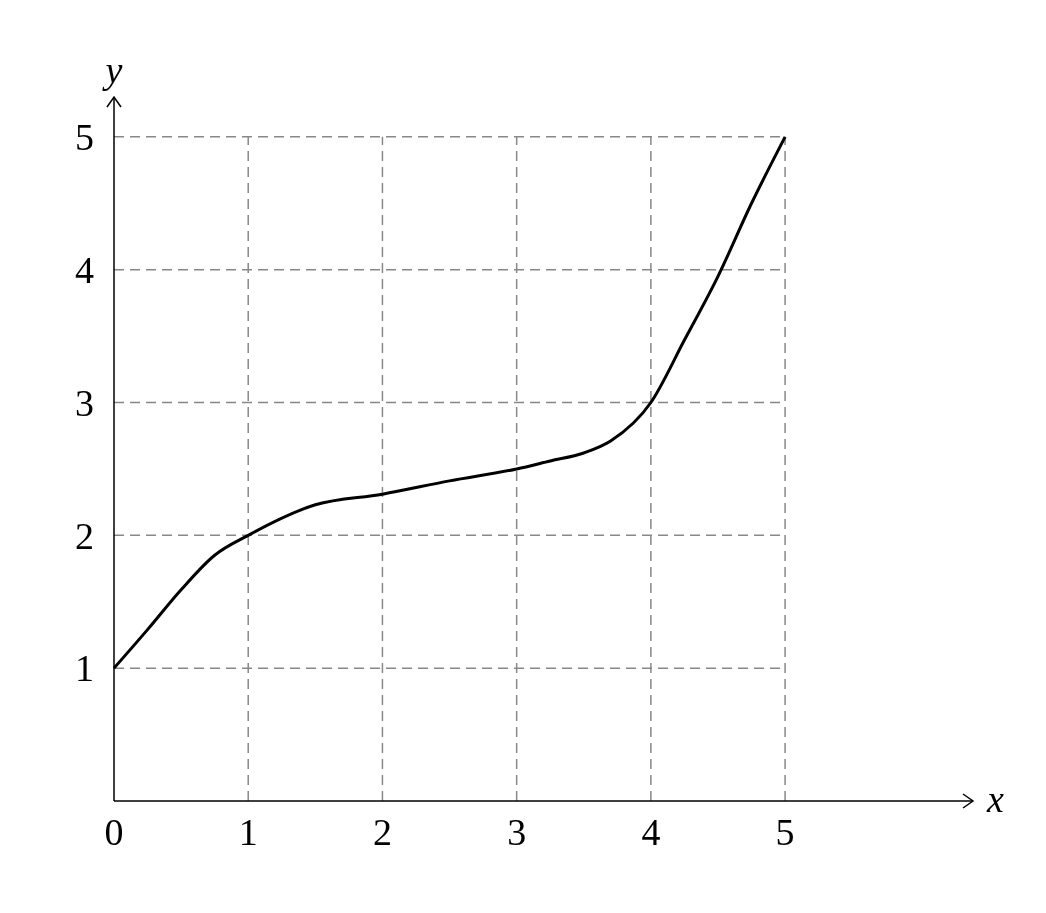 Image resolution: width=1046 pixels, height=913 pixels. Describe the element at coordinates (382, 832) in the screenshot. I see `x-tick-label: 2` at that location.